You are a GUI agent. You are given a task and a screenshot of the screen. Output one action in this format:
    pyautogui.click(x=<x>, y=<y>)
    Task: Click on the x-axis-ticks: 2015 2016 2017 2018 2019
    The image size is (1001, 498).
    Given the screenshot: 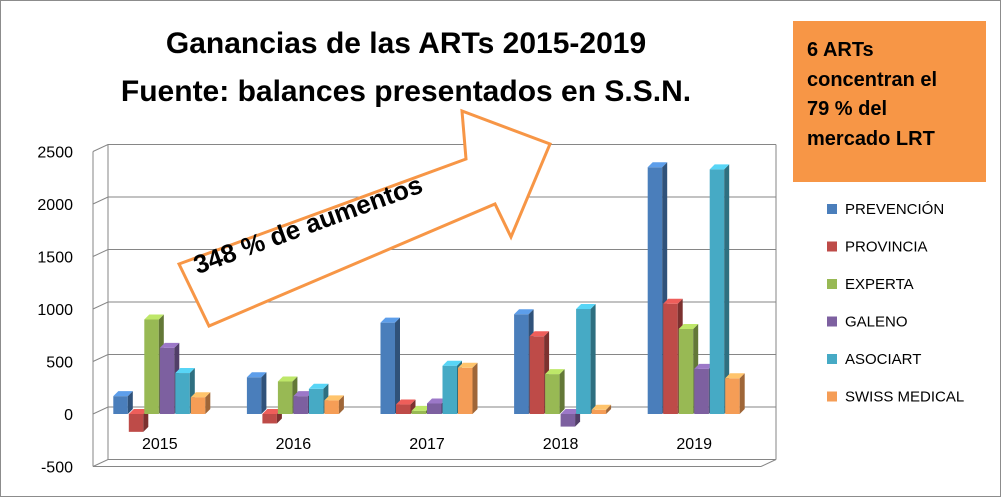 What is the action you would take?
    pyautogui.click(x=427, y=444)
    